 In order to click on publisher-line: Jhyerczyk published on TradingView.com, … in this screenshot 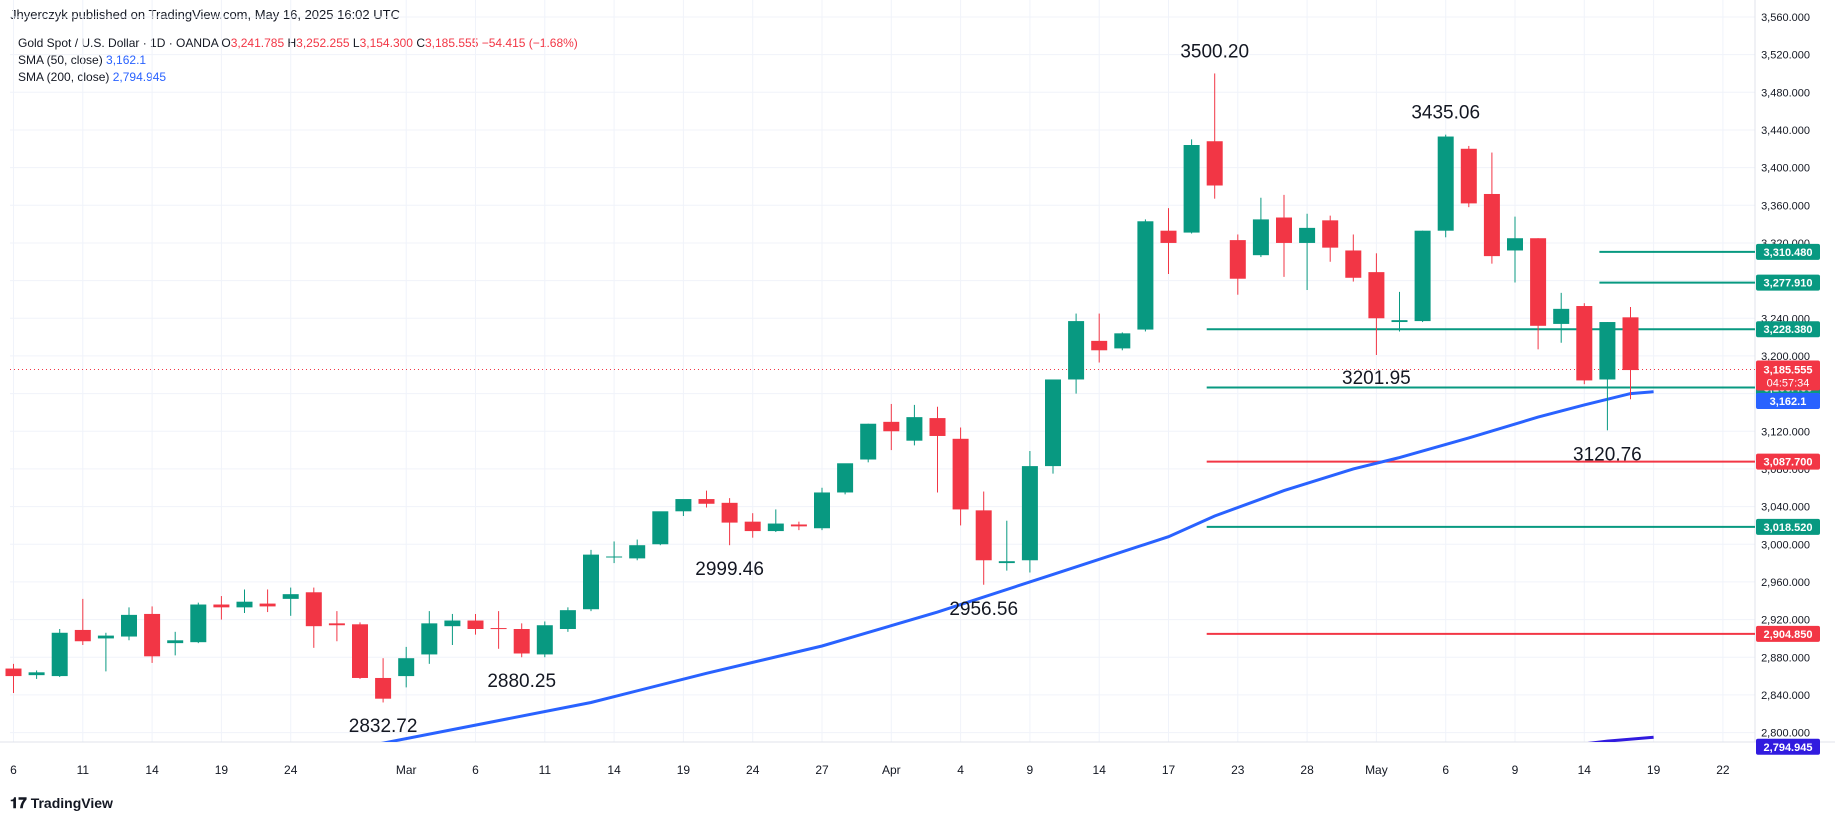, I will do `click(205, 14)`.